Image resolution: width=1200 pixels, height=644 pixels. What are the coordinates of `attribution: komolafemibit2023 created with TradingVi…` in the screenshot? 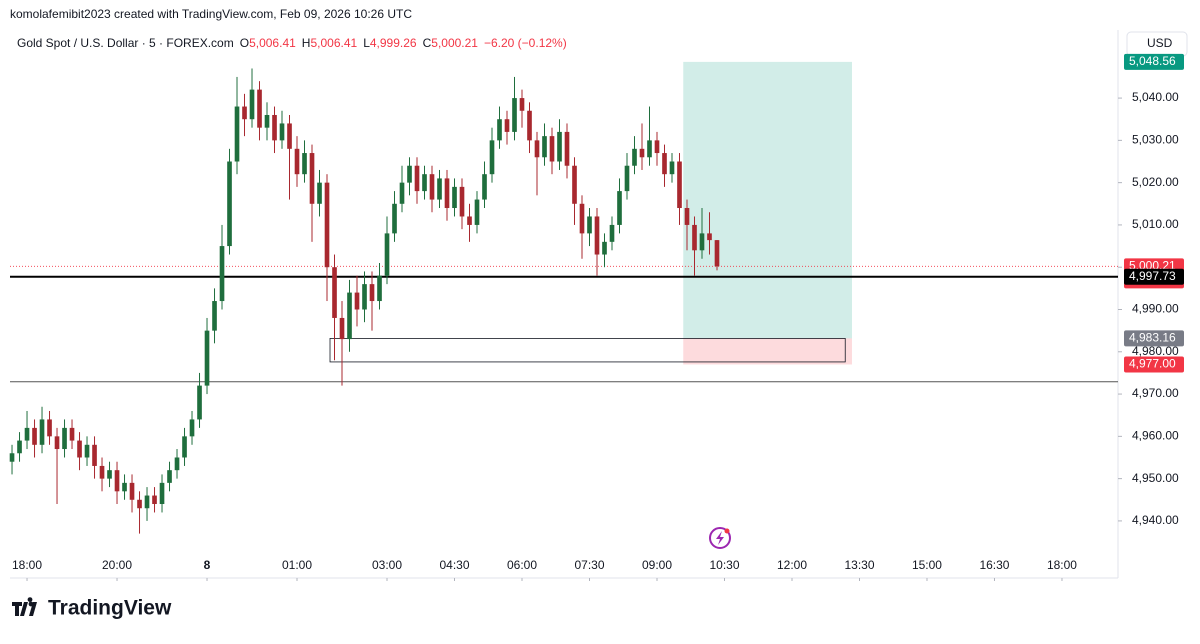 It's located at (211, 14).